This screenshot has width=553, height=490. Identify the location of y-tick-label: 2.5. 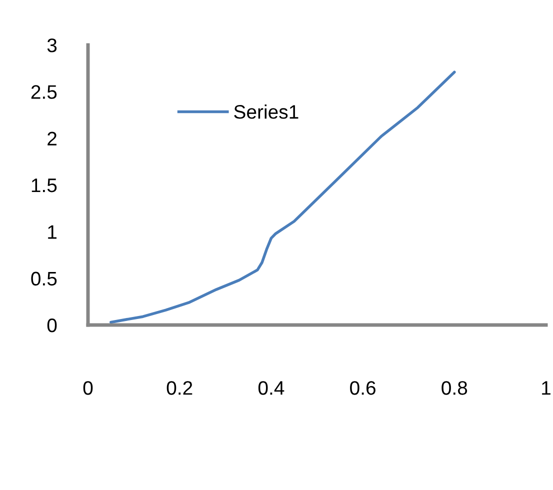
(44, 92).